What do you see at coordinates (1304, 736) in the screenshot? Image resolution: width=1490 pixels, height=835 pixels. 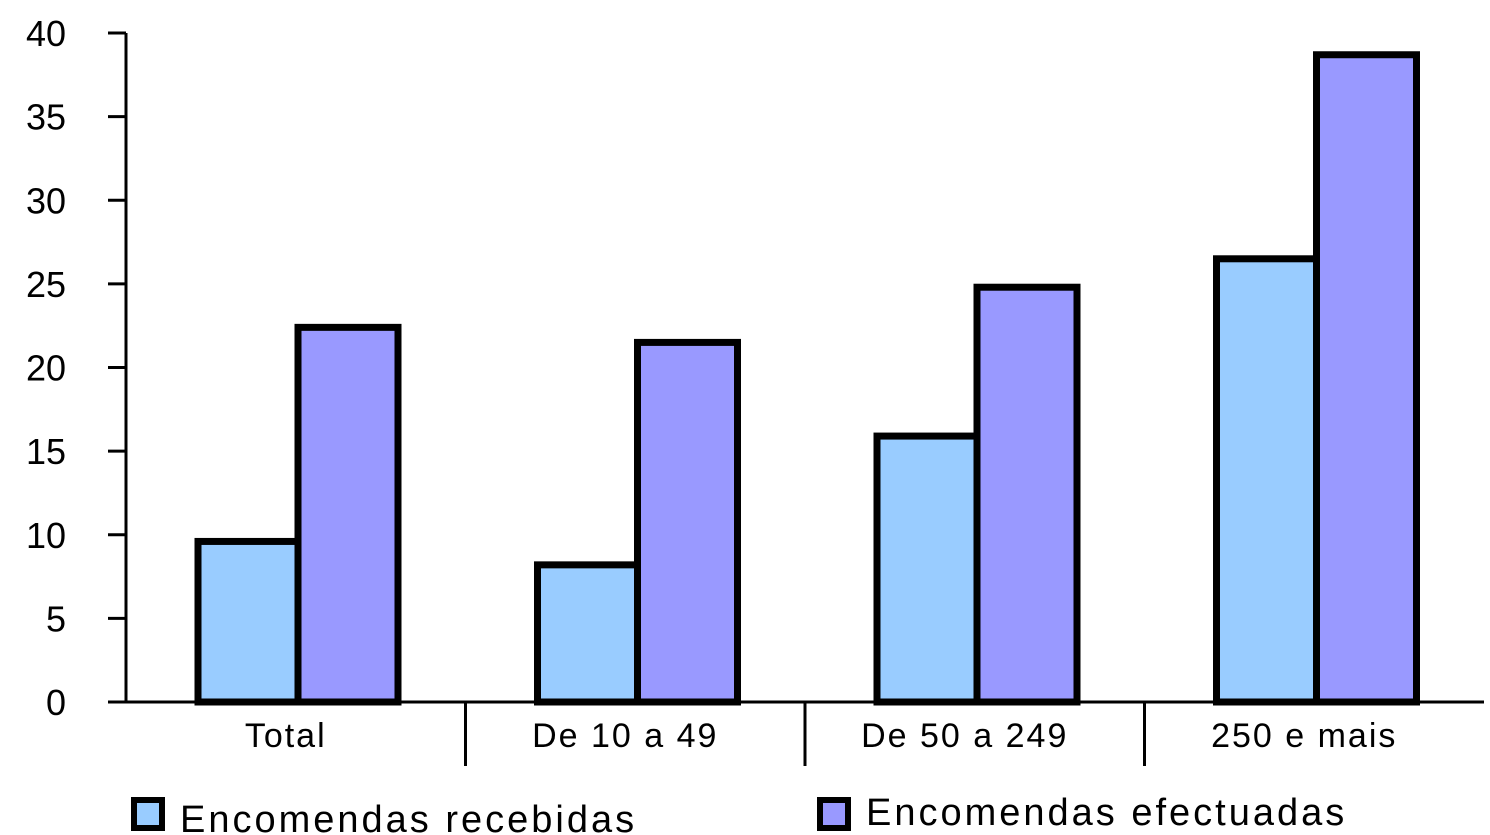 I see `x-category-label: 250 e mais` at bounding box center [1304, 736].